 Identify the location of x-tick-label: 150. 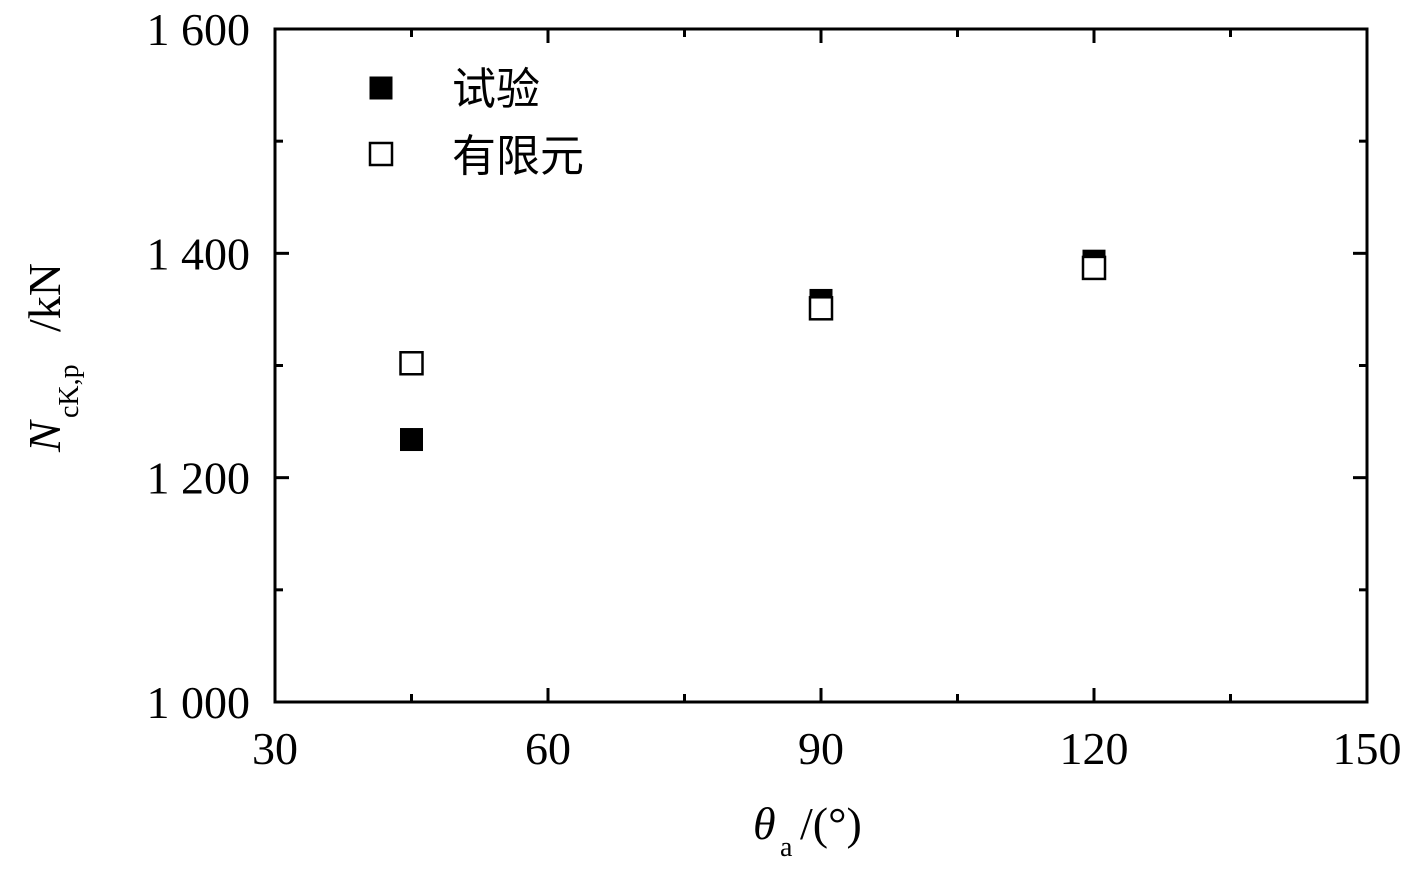
(1367, 748).